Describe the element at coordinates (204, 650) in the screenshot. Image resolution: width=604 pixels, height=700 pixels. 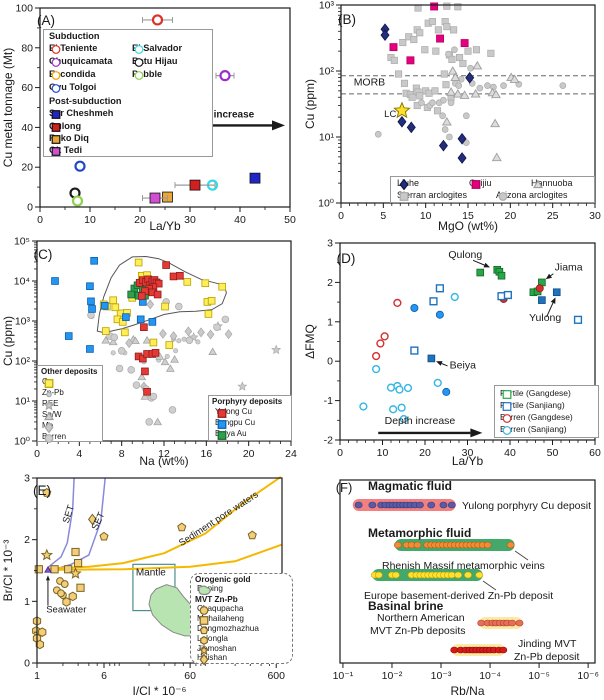
I see `jiamoshan-marker-icon` at that location.